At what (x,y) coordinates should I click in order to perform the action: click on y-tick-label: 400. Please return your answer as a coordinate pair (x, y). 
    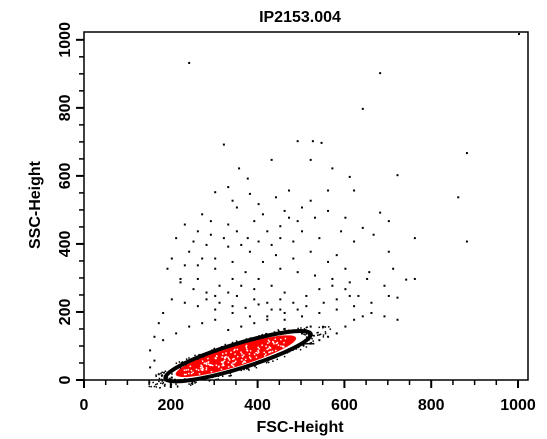
    Looking at the image, I should click on (65, 243).